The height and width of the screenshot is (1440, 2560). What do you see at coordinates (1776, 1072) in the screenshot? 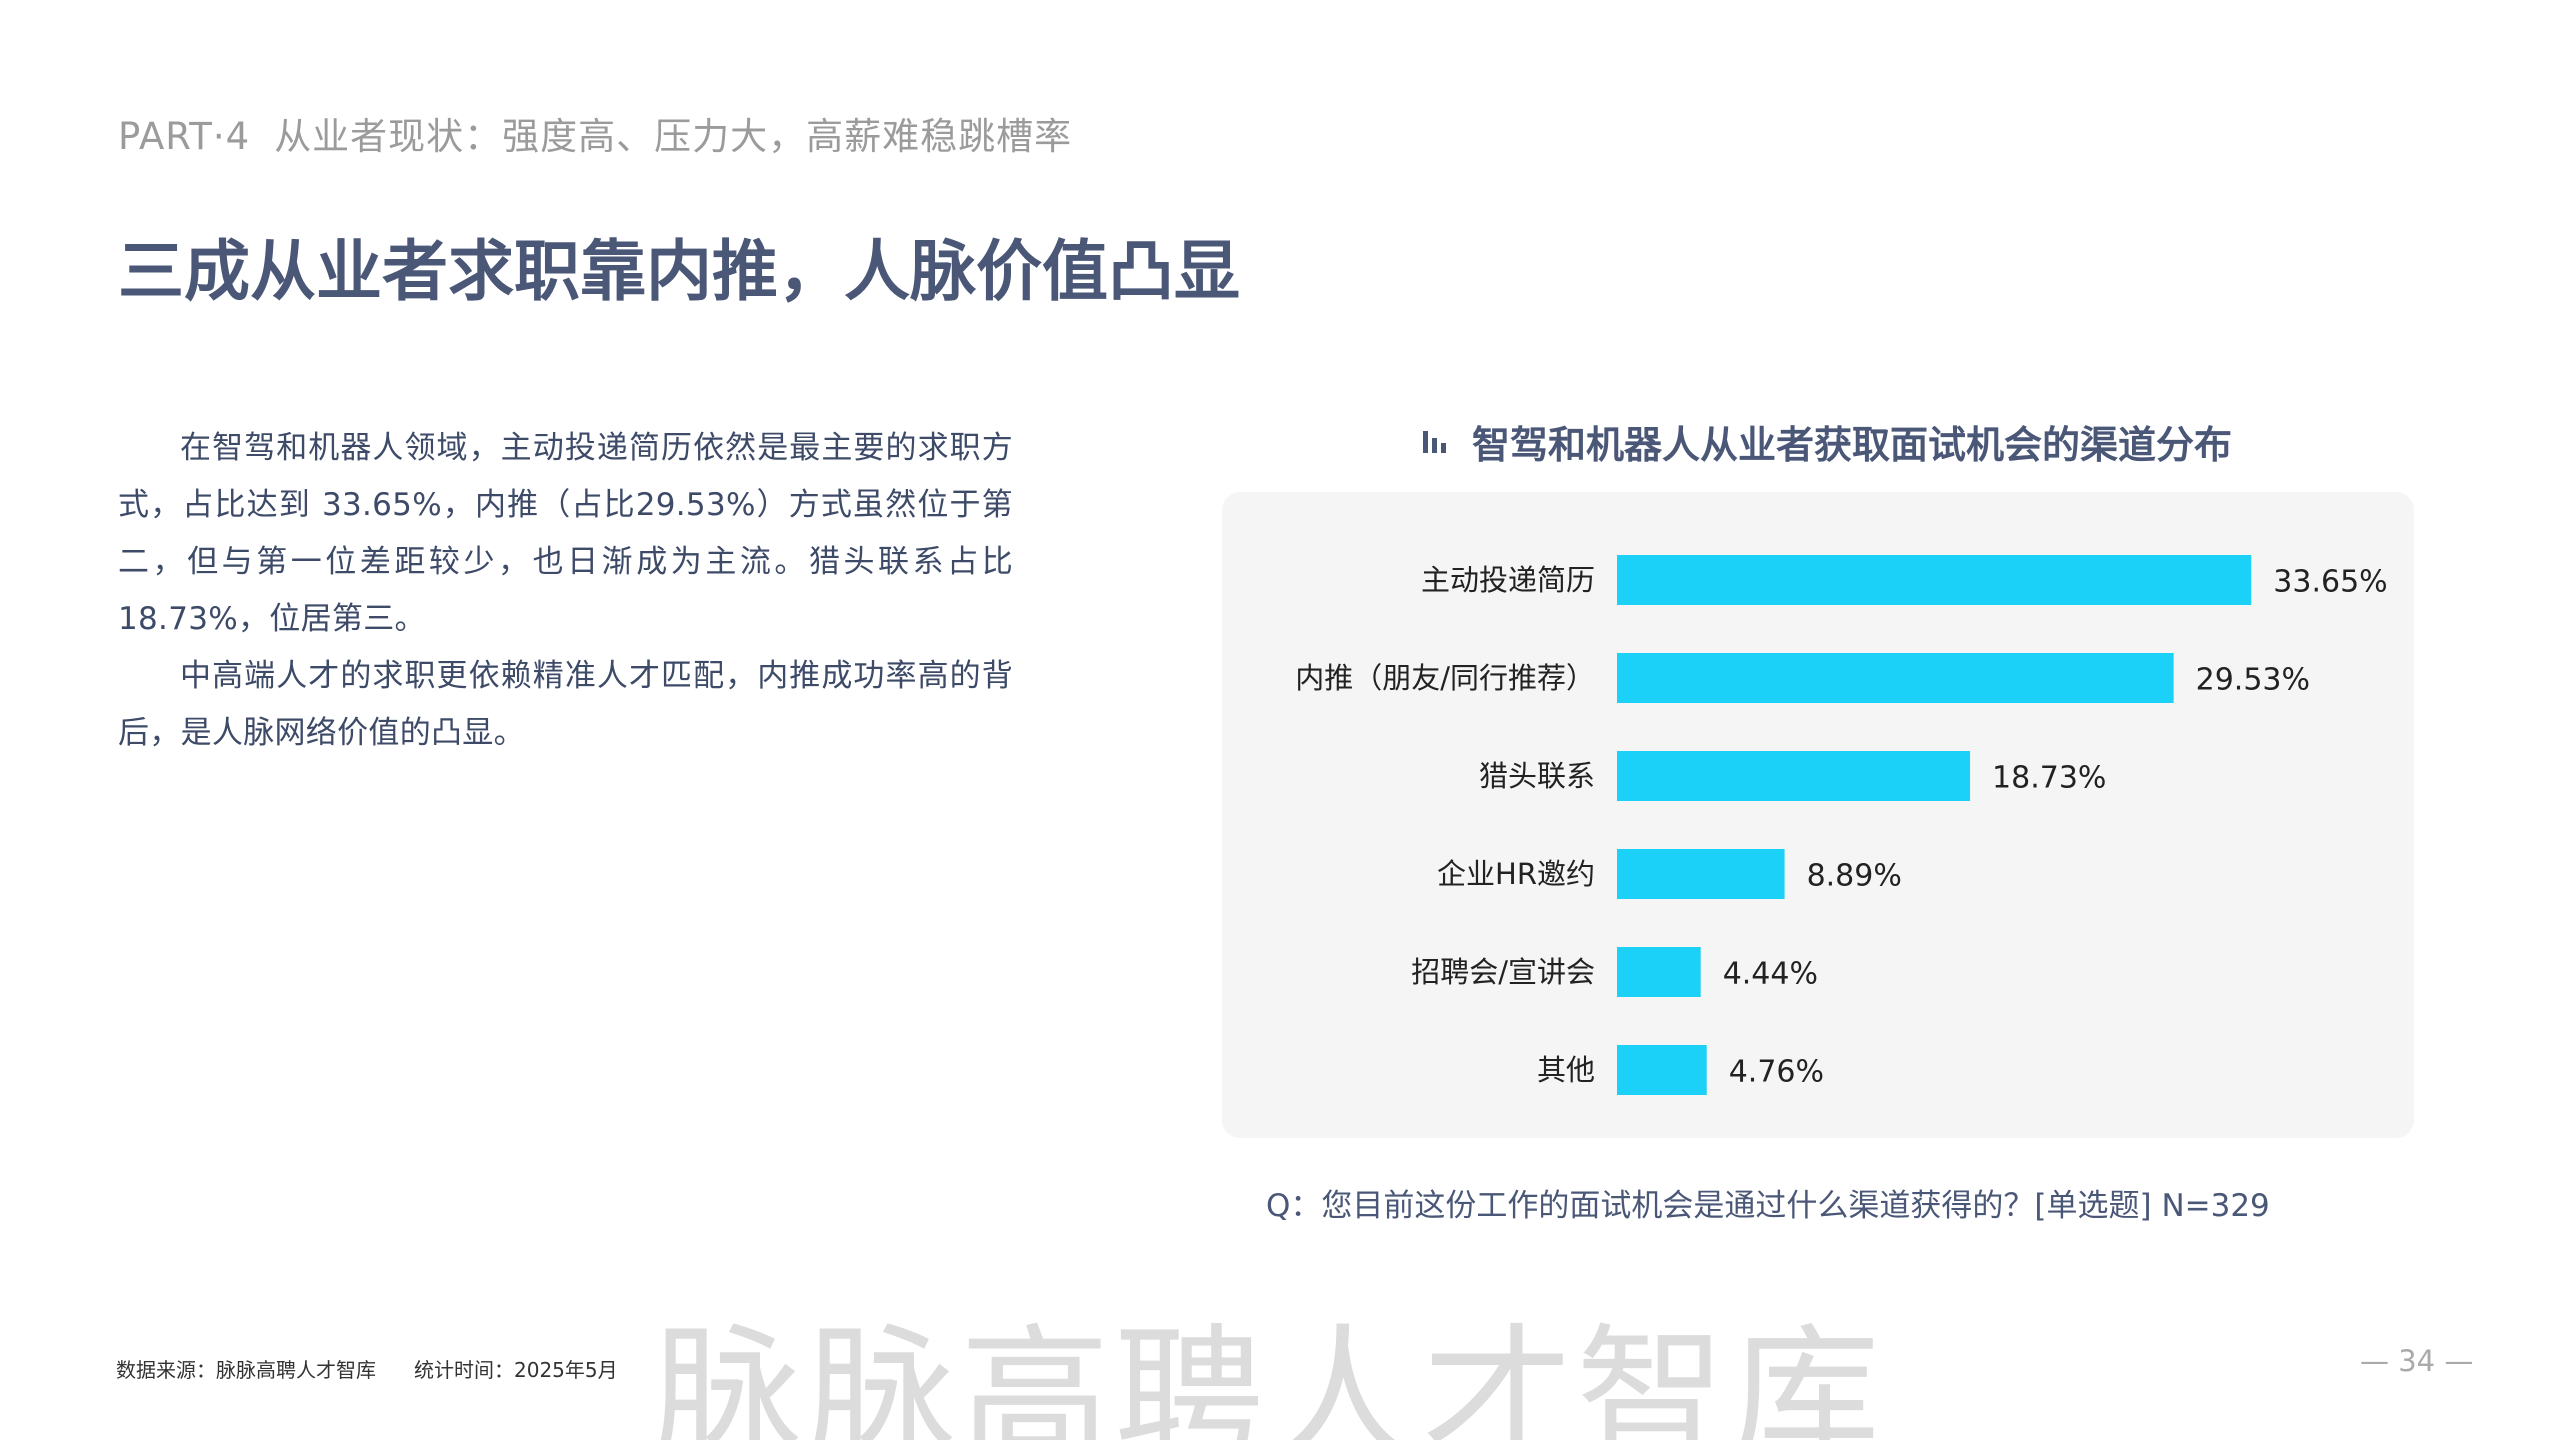
I see `value-label: 4.76%` at bounding box center [1776, 1072].